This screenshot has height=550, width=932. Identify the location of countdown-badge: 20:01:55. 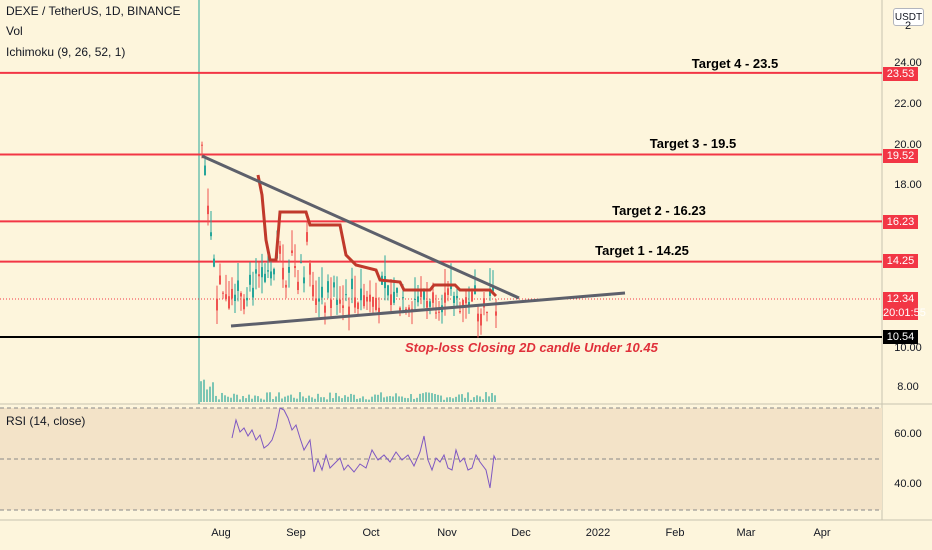
(904, 313).